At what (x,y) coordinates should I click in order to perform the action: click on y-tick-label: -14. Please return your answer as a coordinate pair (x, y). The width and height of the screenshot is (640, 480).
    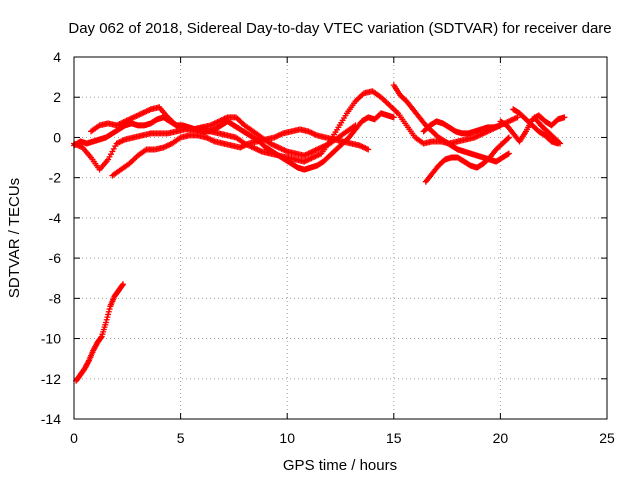
    Looking at the image, I should click on (51, 419).